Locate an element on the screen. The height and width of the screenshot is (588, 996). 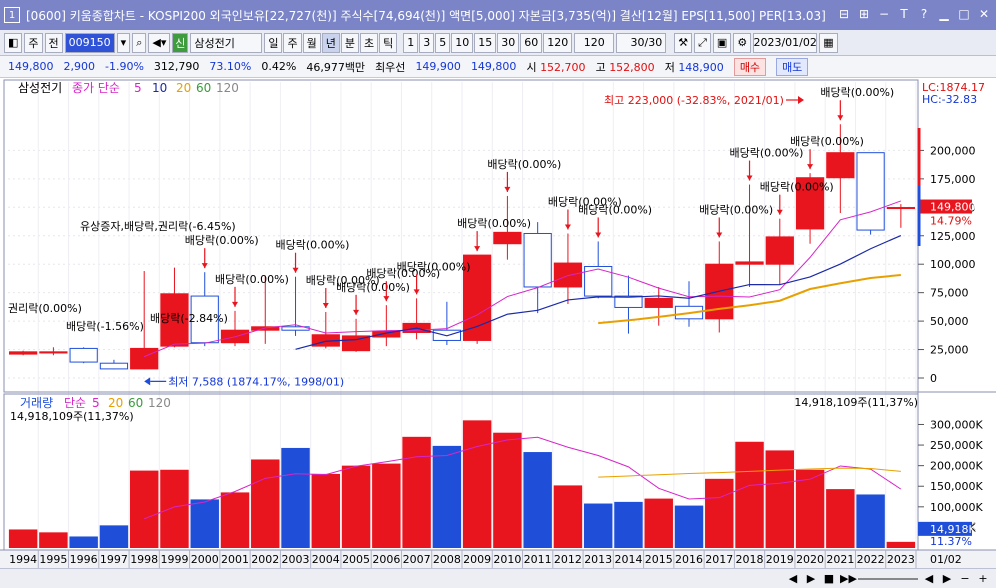
best-bid: 149,800 is located at coordinates (493, 66).